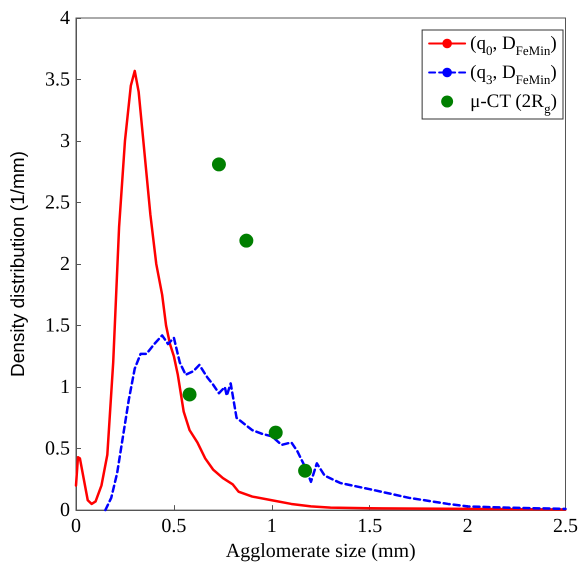 This screenshot has width=581, height=566. What do you see at coordinates (65, 510) in the screenshot?
I see `y-tick-label: 0` at bounding box center [65, 510].